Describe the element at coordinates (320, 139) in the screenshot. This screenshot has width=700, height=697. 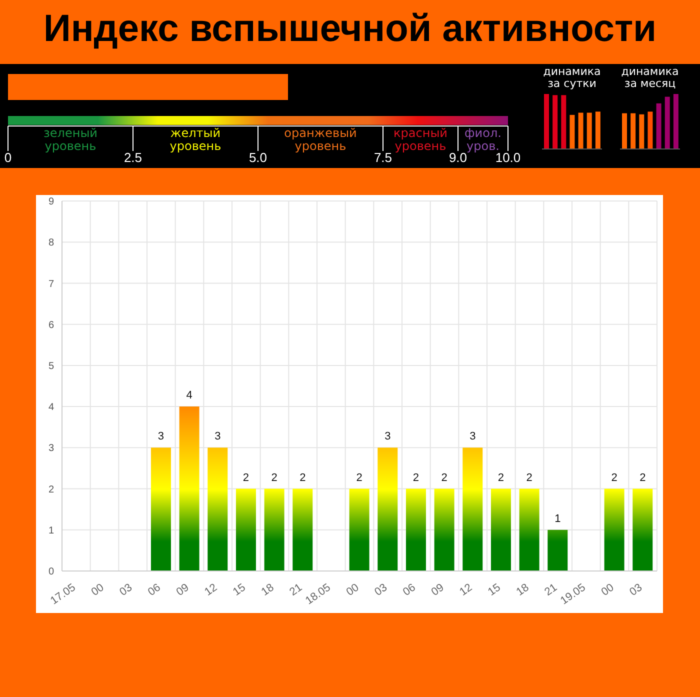
I see `text: оранжевый уровень` at that location.